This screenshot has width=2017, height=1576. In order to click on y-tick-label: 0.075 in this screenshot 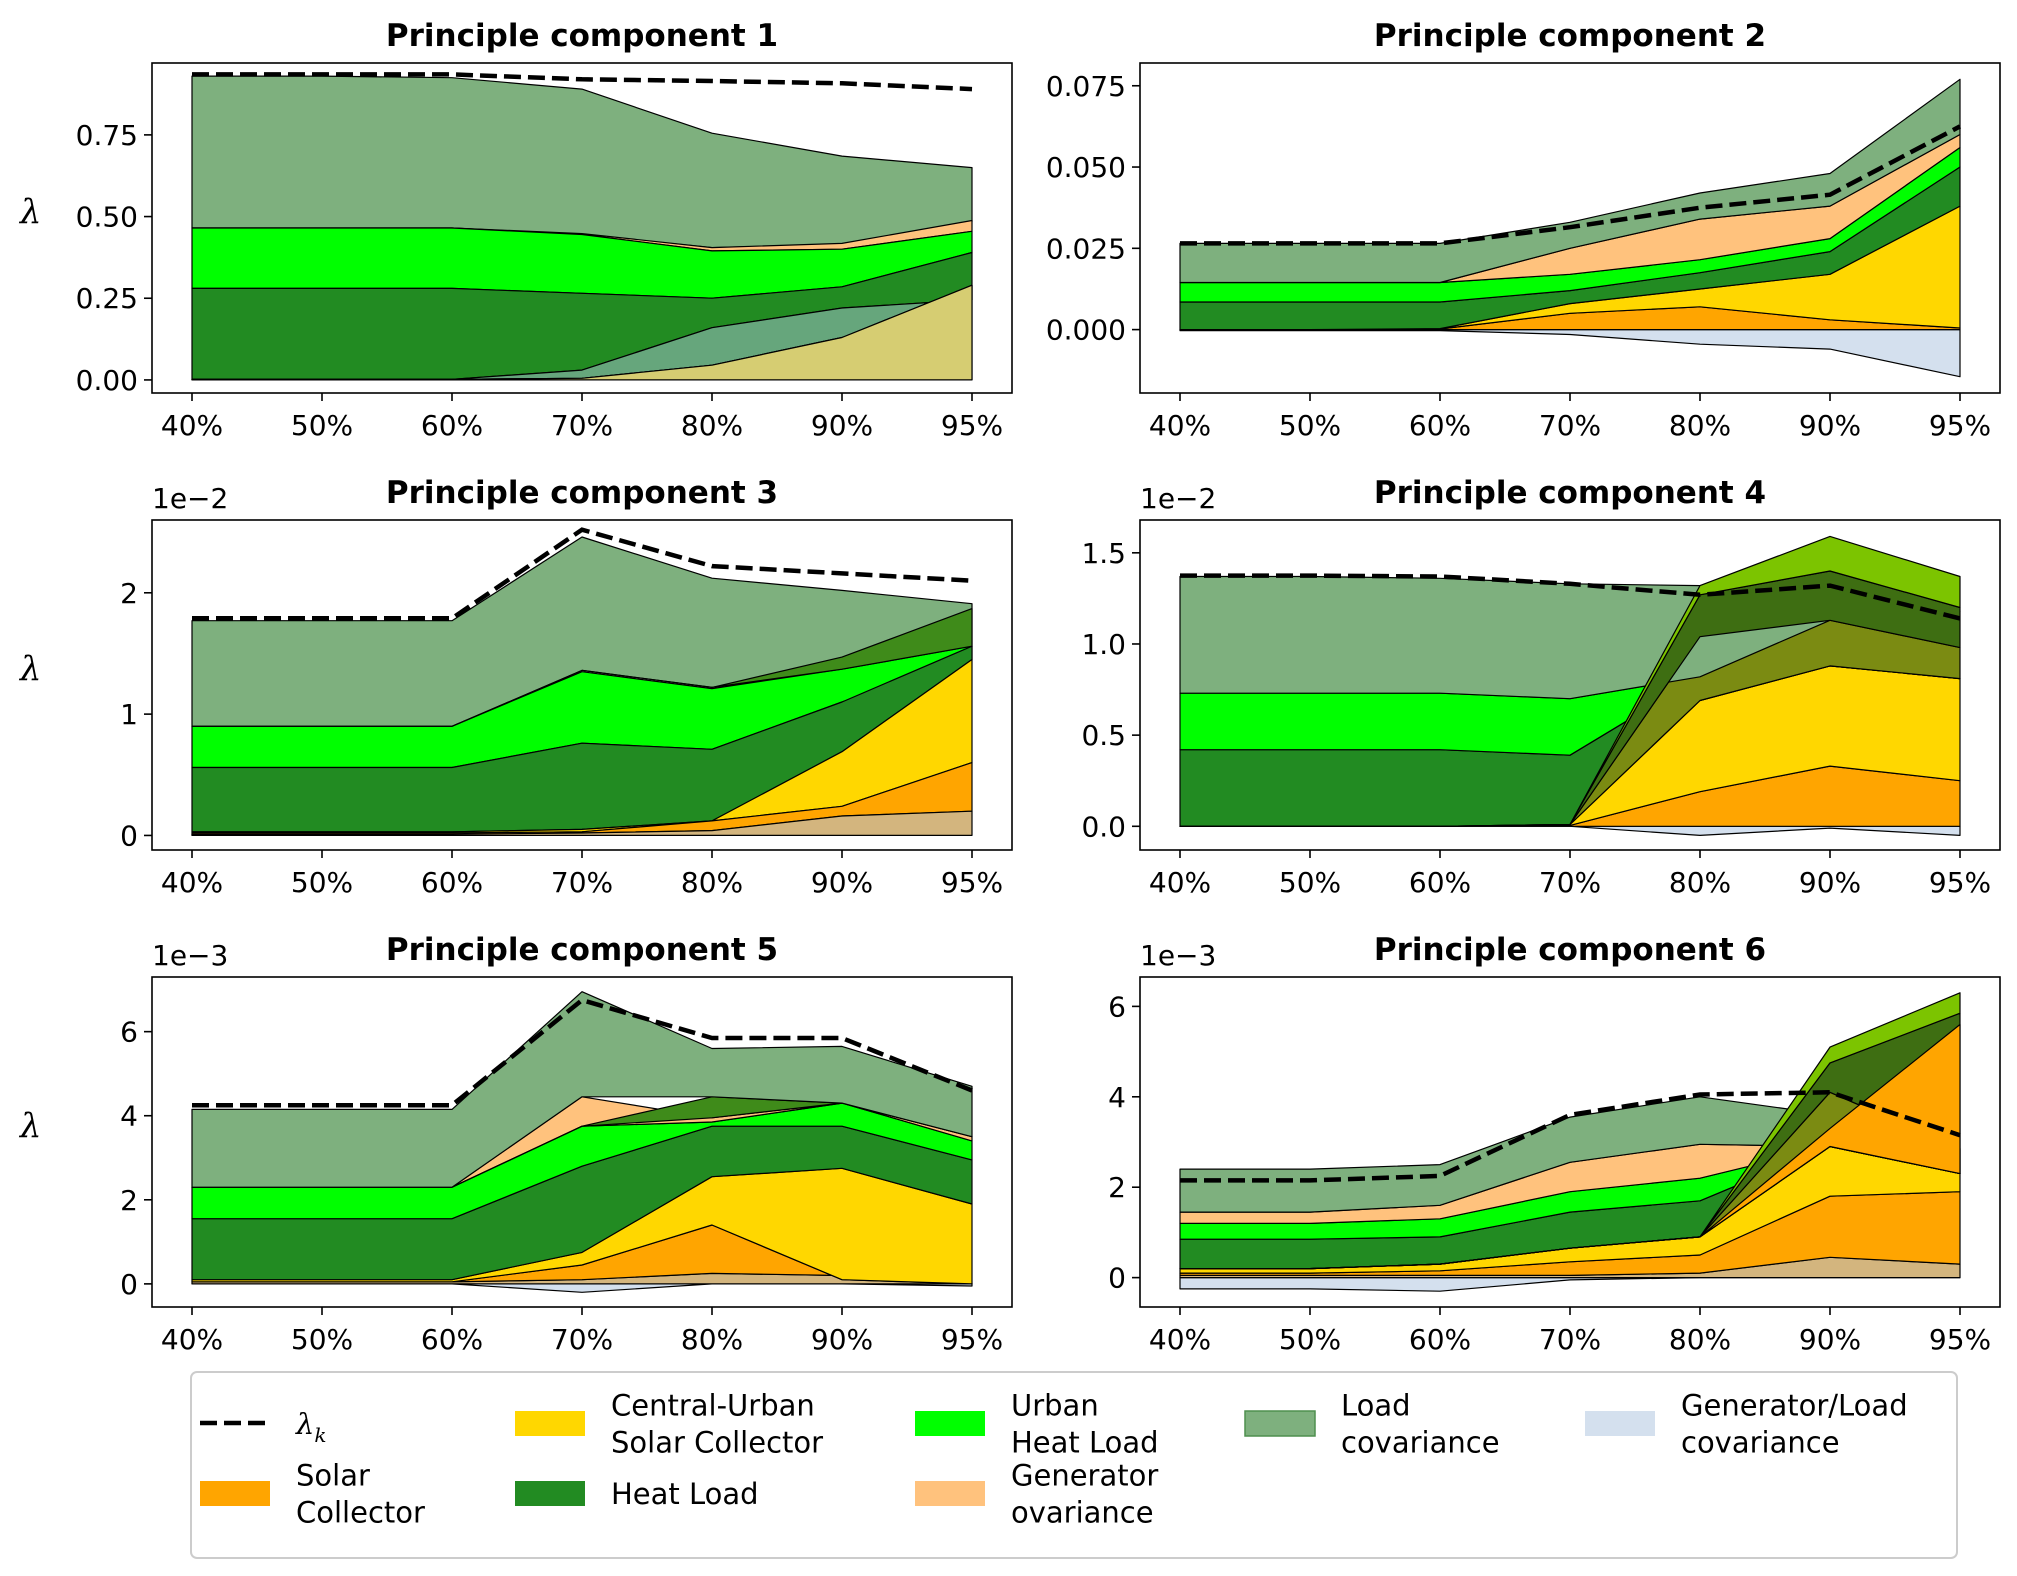, I will do `click(1086, 86)`.